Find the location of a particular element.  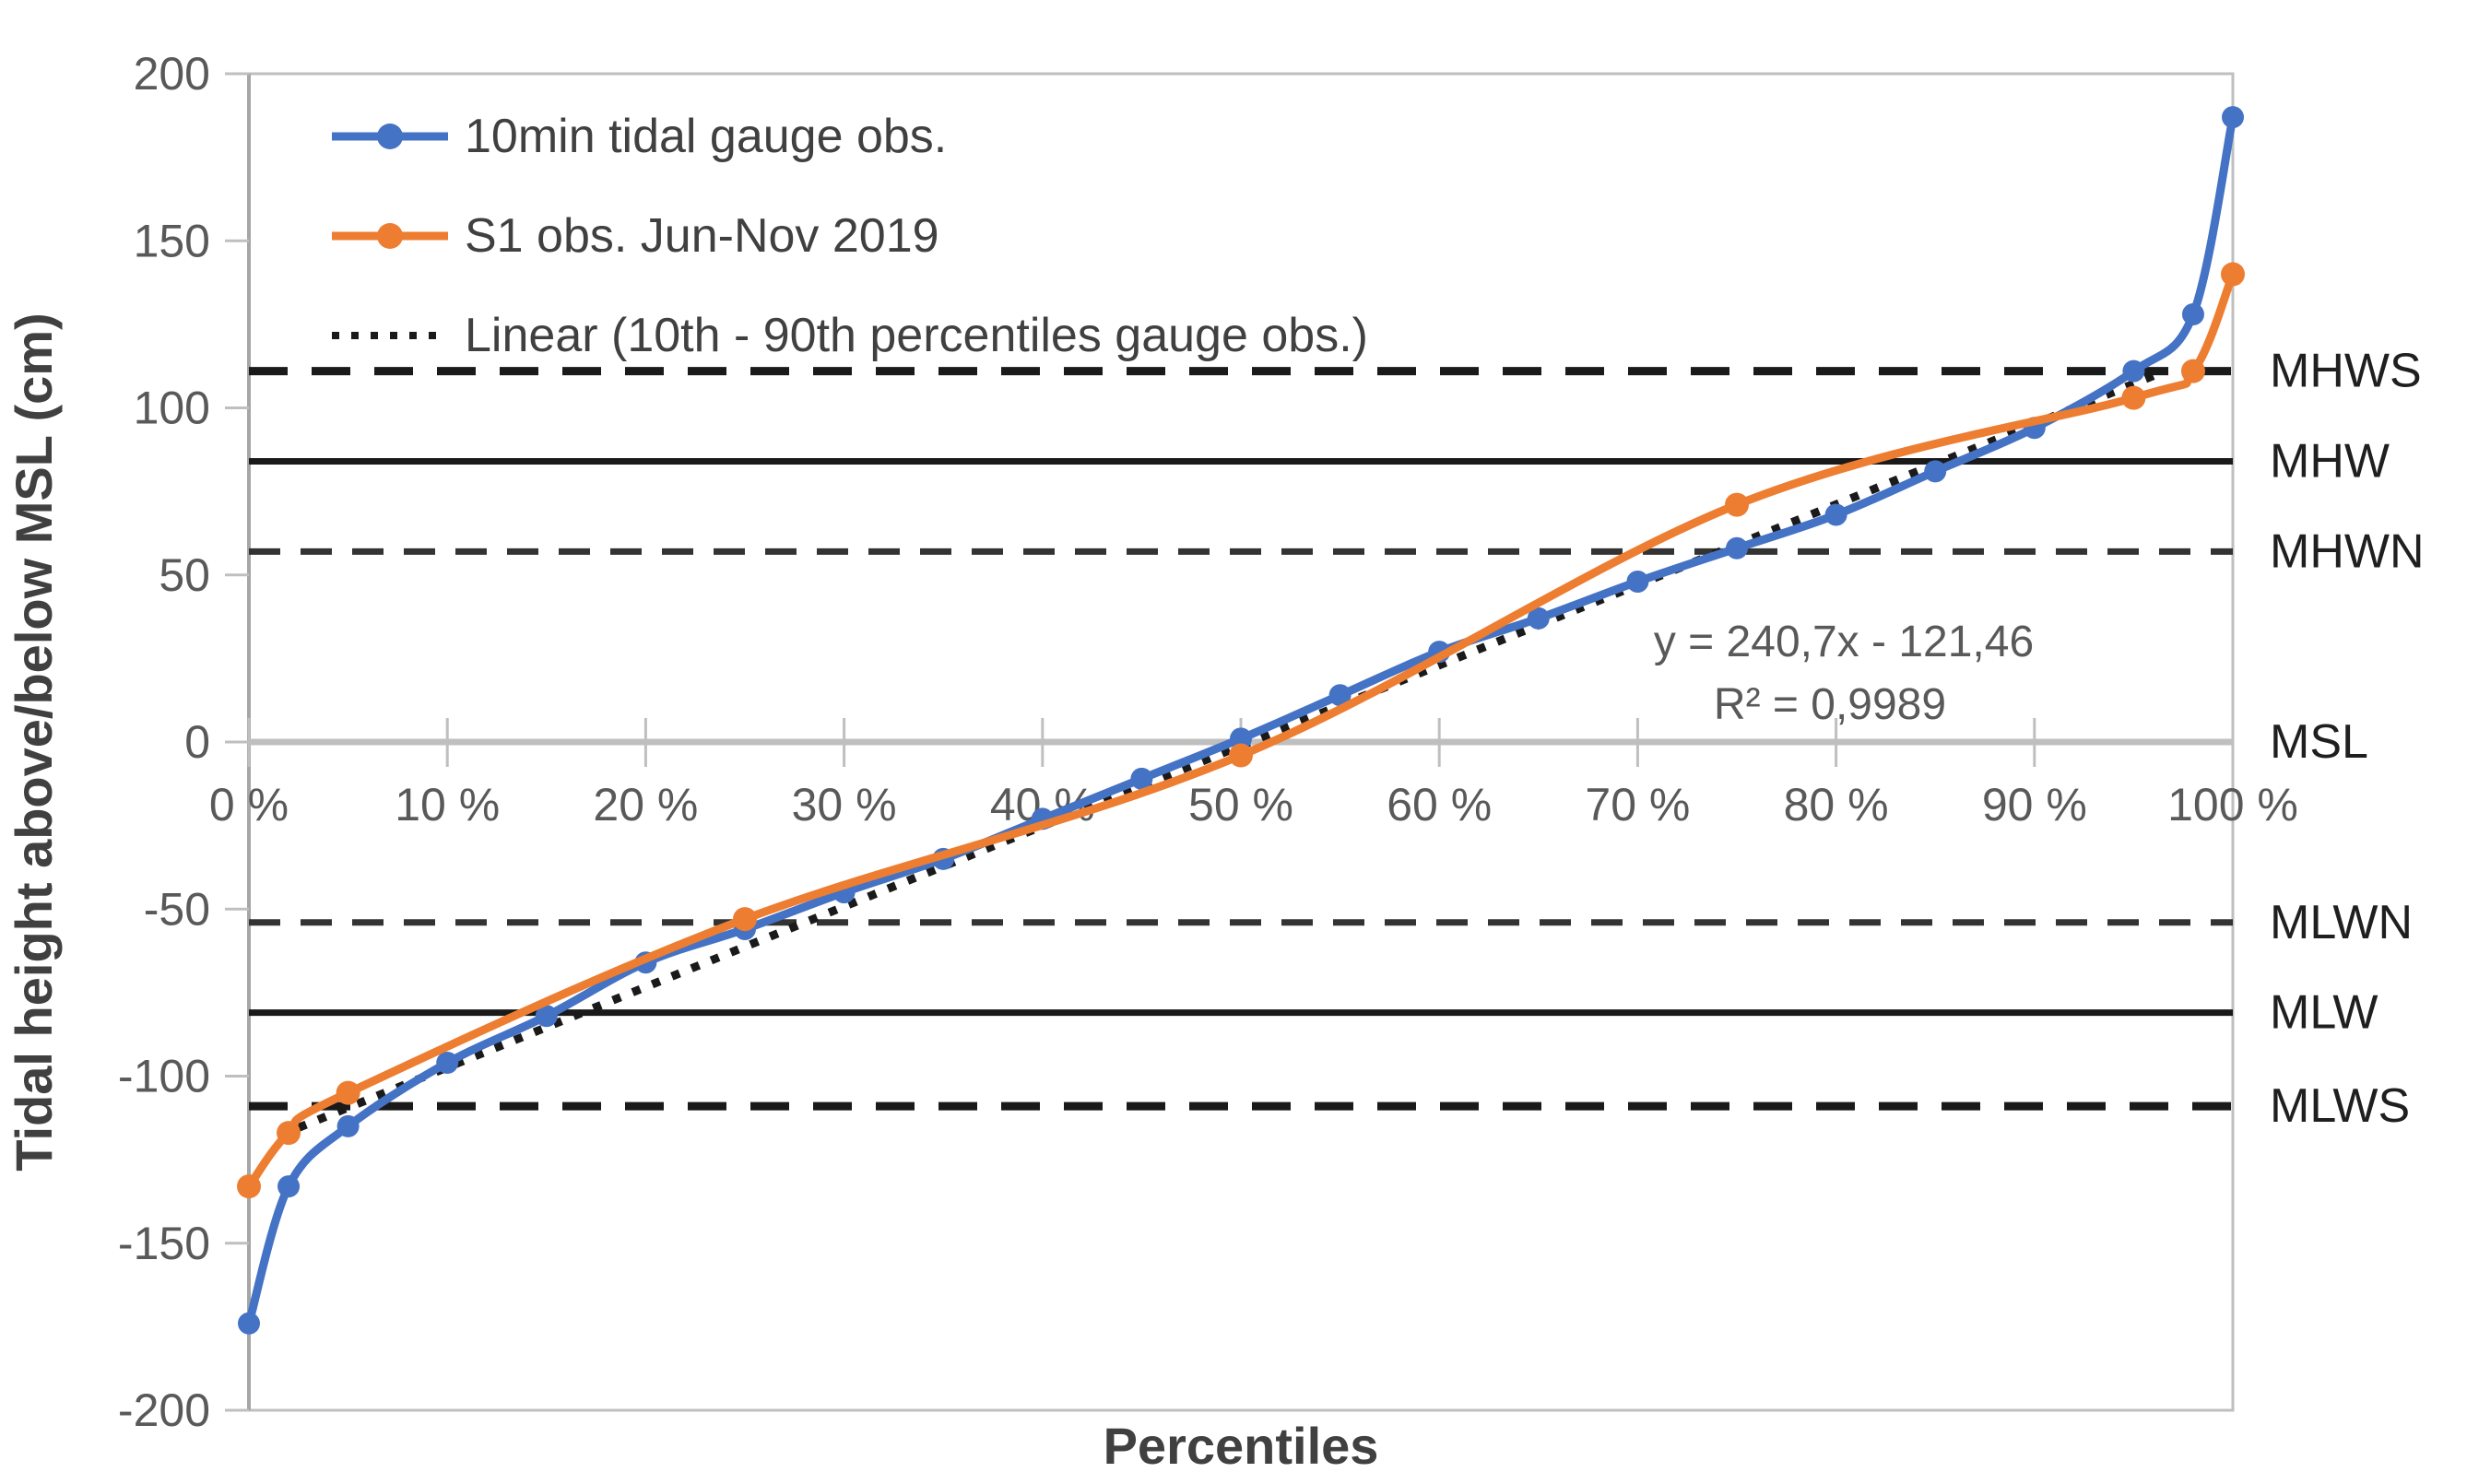

y-axis-tick-label: -100 is located at coordinates (164, 1076).